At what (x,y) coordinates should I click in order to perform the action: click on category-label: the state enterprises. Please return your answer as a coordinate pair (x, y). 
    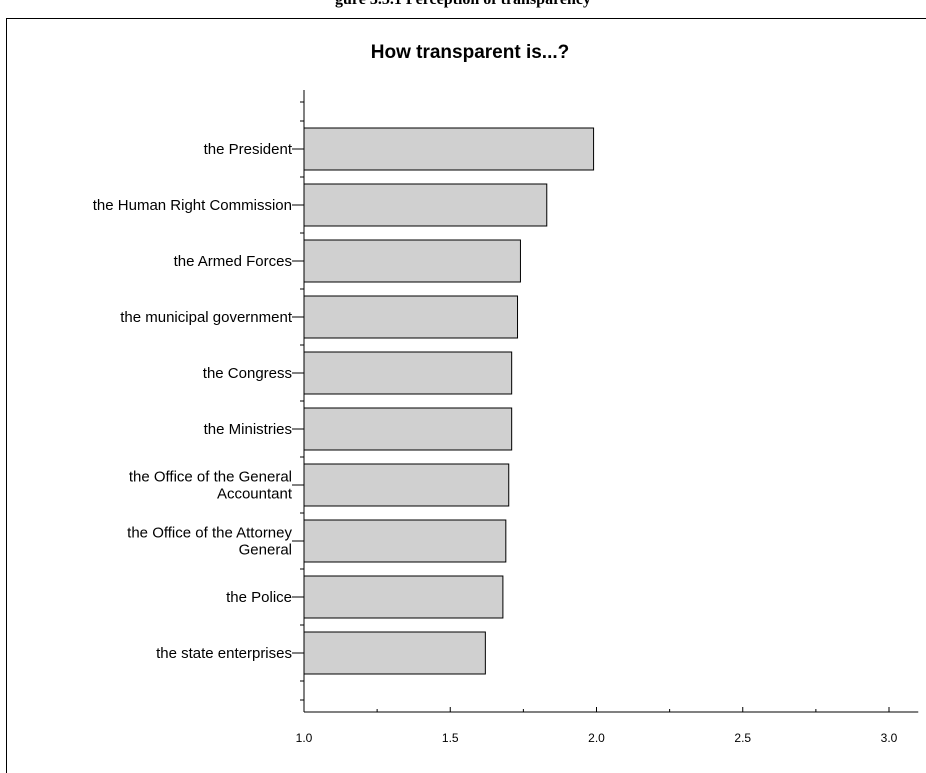
    Looking at the image, I should click on (224, 653).